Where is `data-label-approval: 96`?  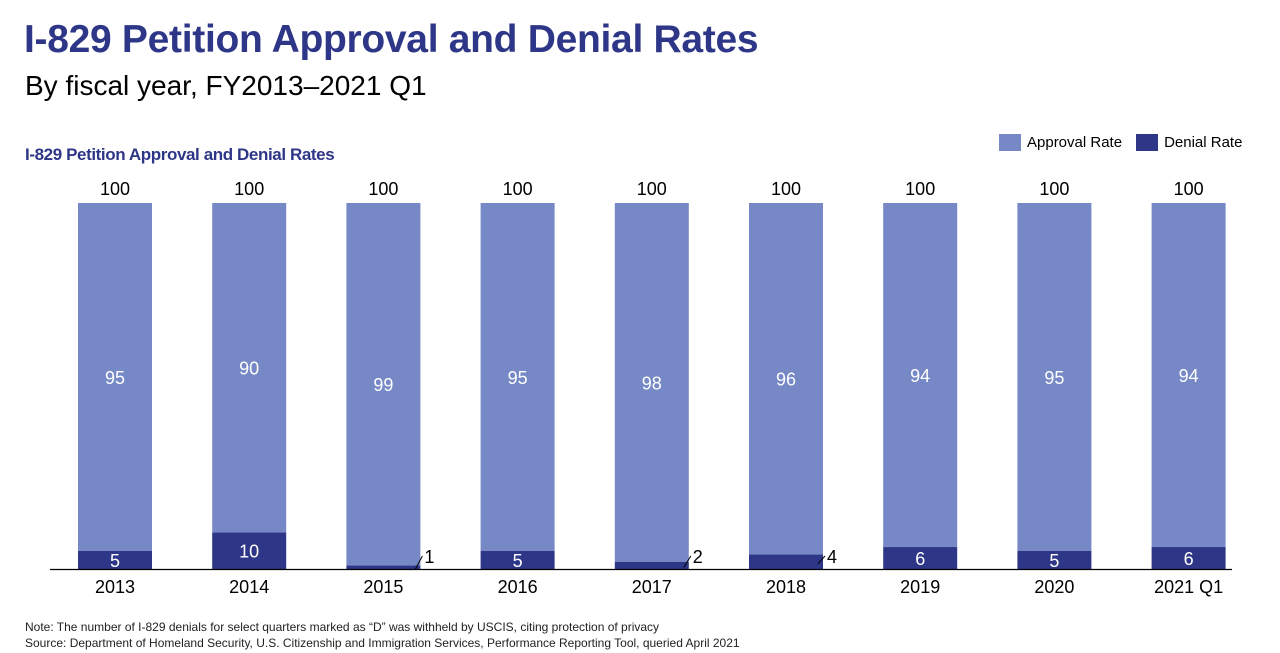
data-label-approval: 96 is located at coordinates (786, 380).